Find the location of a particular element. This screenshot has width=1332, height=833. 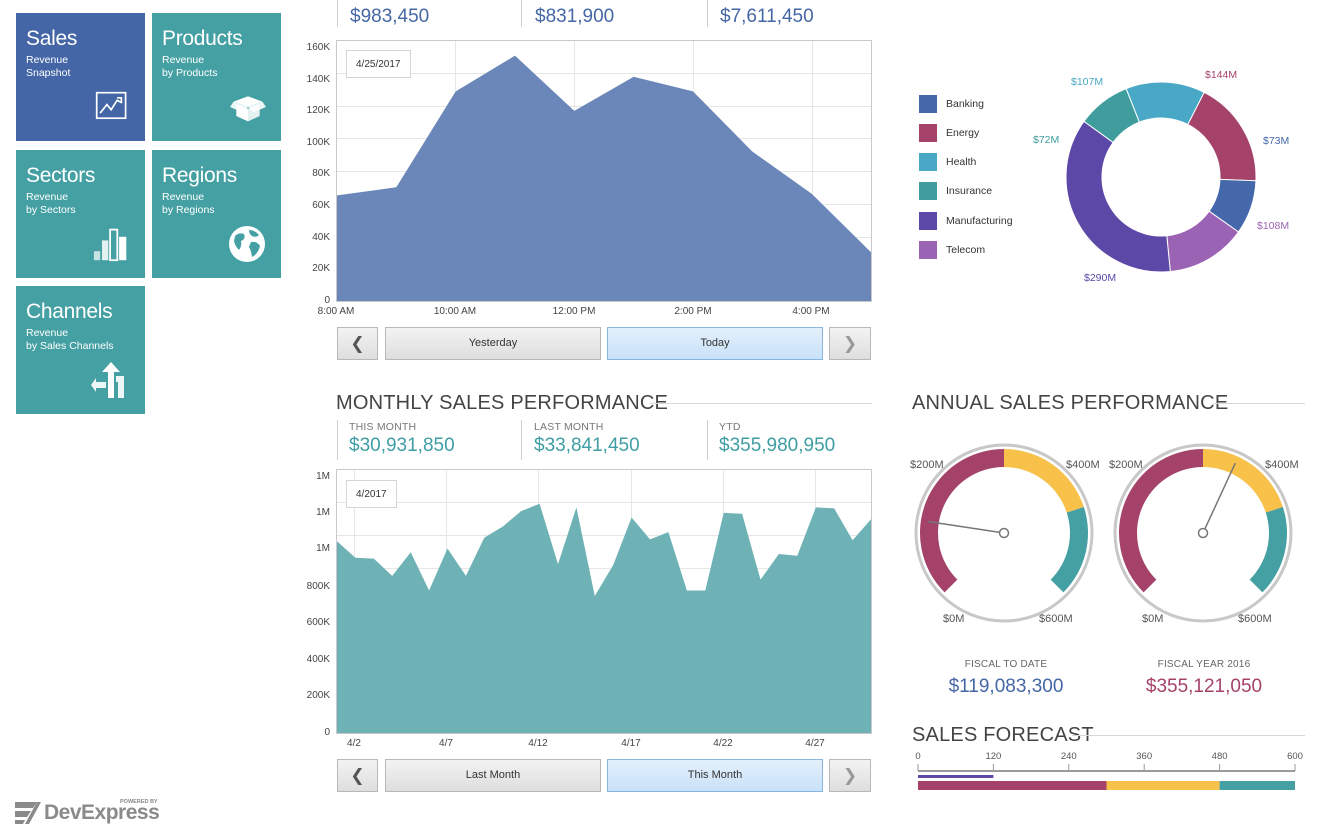

sector-donut-chart is located at coordinates (1161, 177).